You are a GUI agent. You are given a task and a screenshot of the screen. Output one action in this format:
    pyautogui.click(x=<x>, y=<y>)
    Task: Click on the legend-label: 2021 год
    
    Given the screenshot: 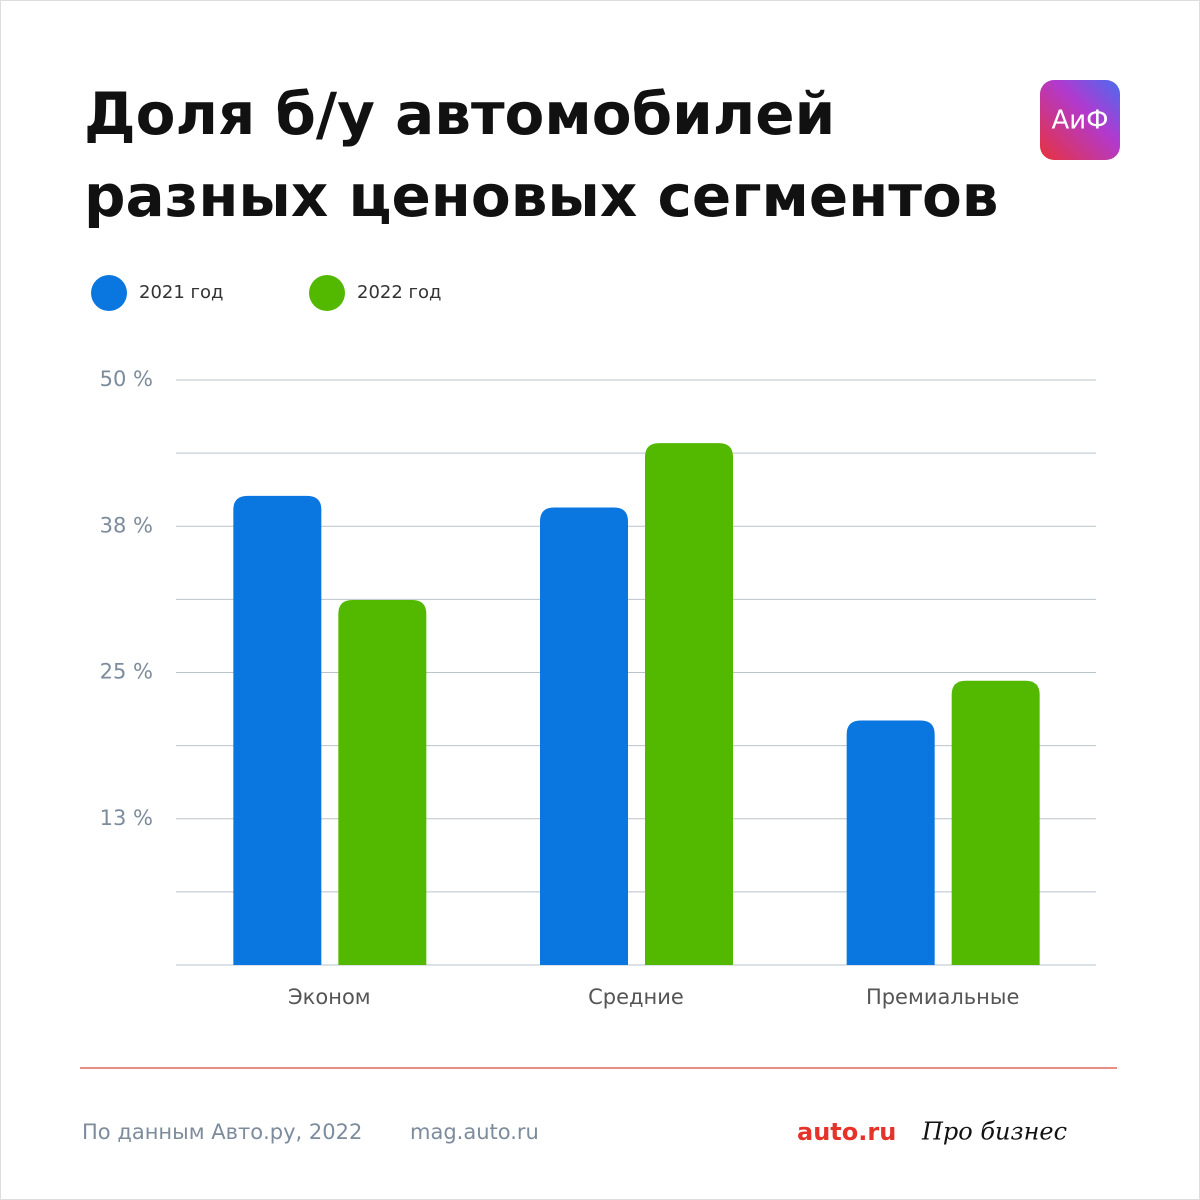 What is the action you would take?
    pyautogui.click(x=181, y=292)
    